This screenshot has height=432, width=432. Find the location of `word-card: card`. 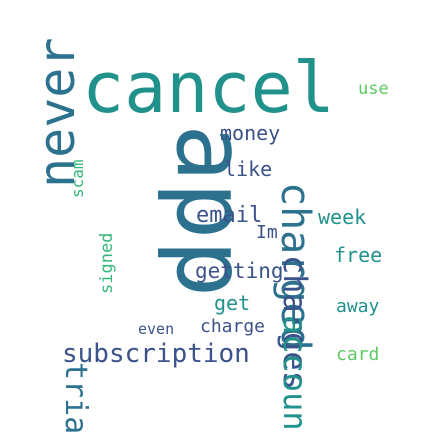

word-card: card is located at coordinates (357, 354).